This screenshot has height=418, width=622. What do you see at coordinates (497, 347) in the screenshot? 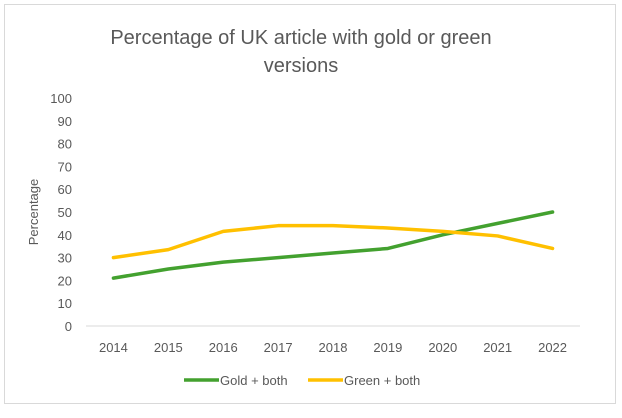
I see `x-tick-label: 2021` at bounding box center [497, 347].